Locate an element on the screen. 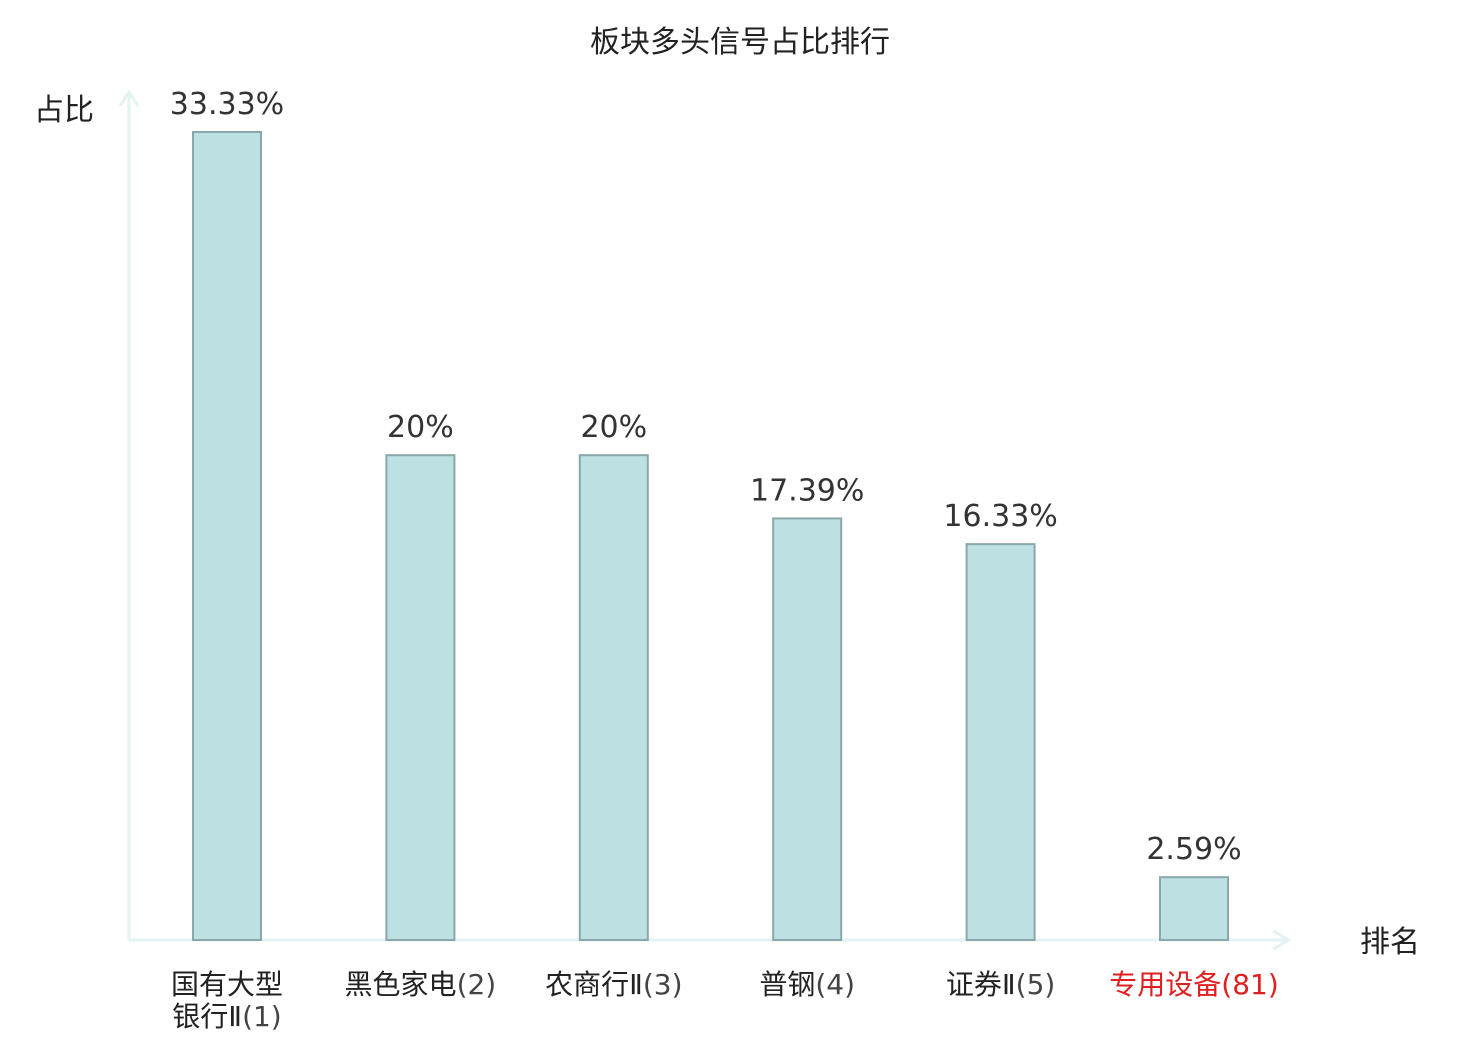 The width and height of the screenshot is (1480, 1040). category-label-2: 黑色家电(2) is located at coordinates (421, 984).